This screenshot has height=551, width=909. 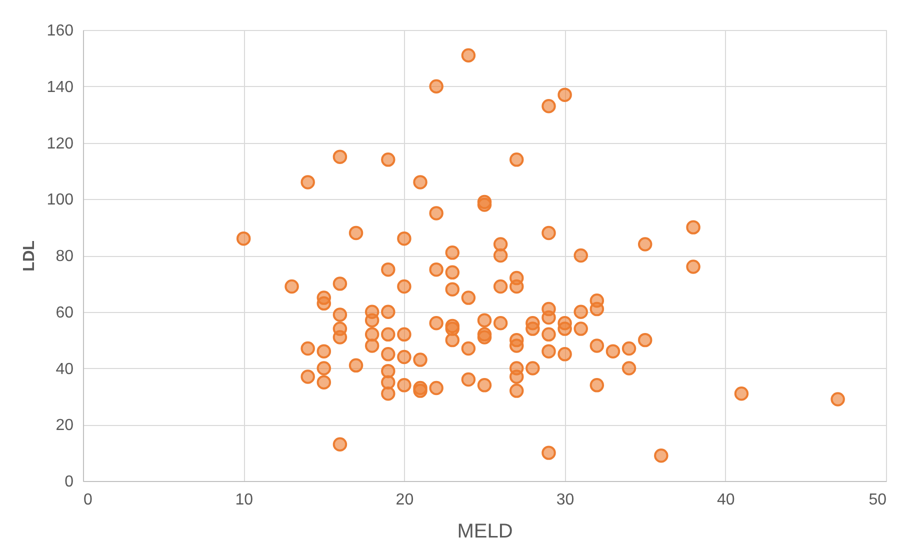 I want to click on x-tick-label: 40, so click(x=726, y=500).